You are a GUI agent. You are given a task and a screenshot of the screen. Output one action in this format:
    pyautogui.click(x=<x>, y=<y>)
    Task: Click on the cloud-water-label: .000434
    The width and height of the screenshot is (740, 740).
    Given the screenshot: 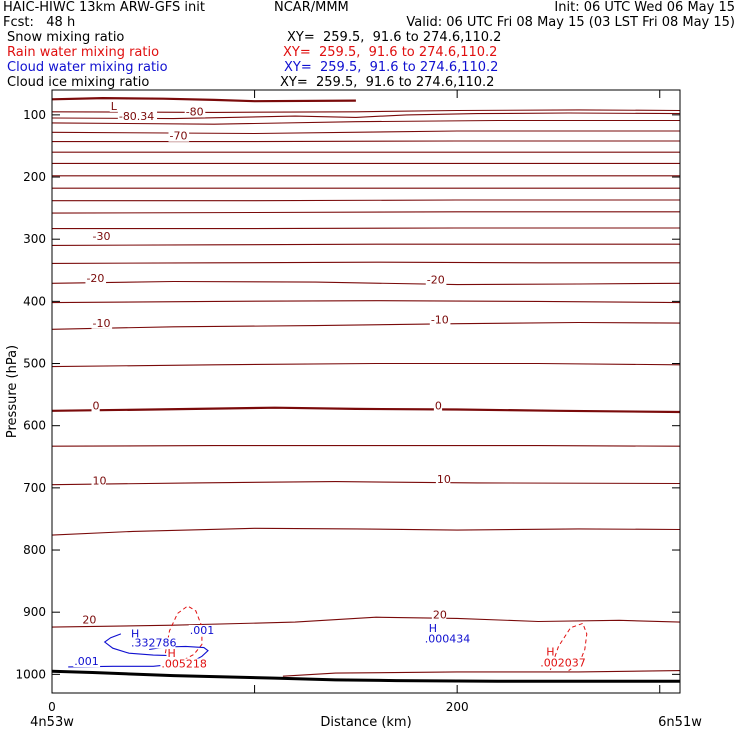 What is the action you would take?
    pyautogui.click(x=448, y=639)
    